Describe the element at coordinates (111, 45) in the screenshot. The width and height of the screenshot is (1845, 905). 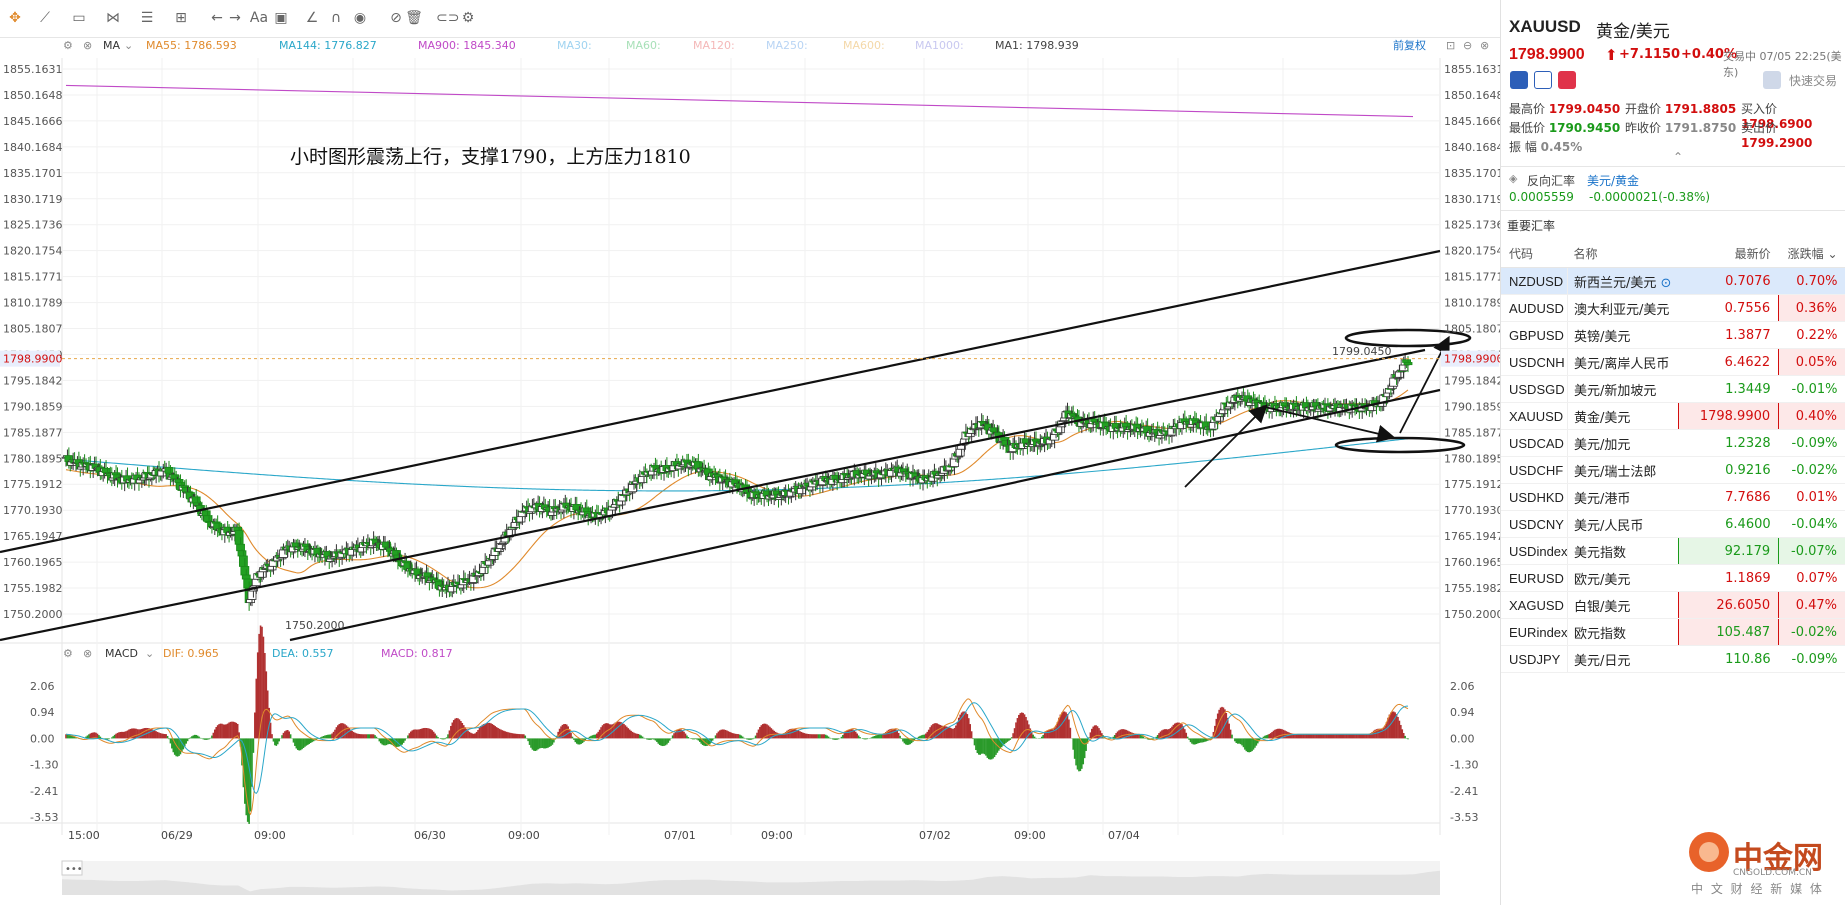
I see `ma-selector: MA` at that location.